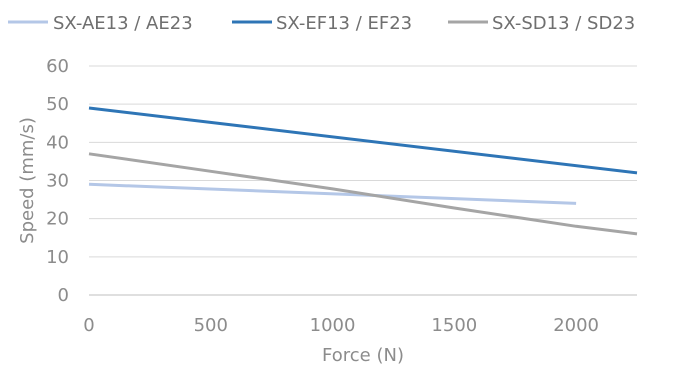  Describe the element at coordinates (211, 325) in the screenshot. I see `x-tick-label: 500` at that location.